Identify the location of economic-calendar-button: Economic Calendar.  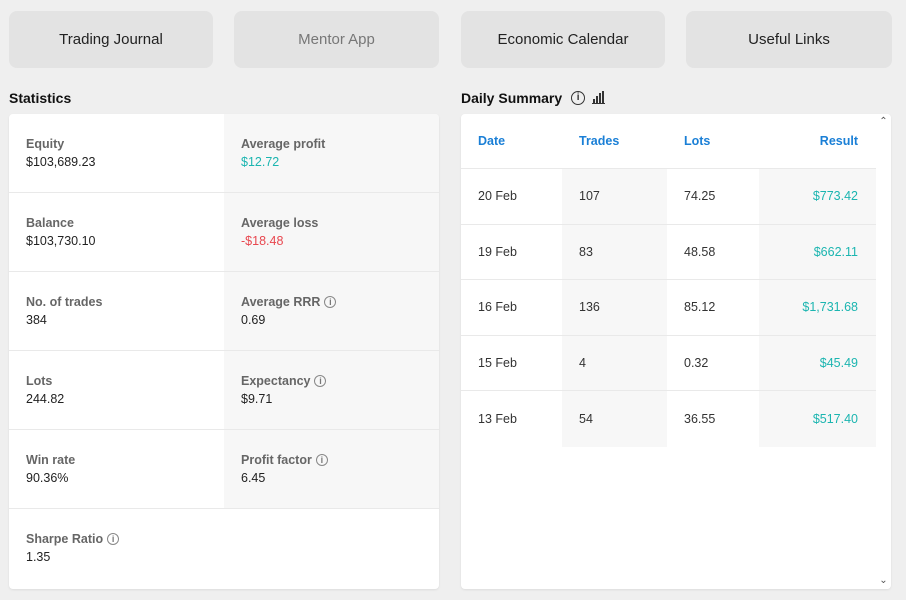
(563, 39).